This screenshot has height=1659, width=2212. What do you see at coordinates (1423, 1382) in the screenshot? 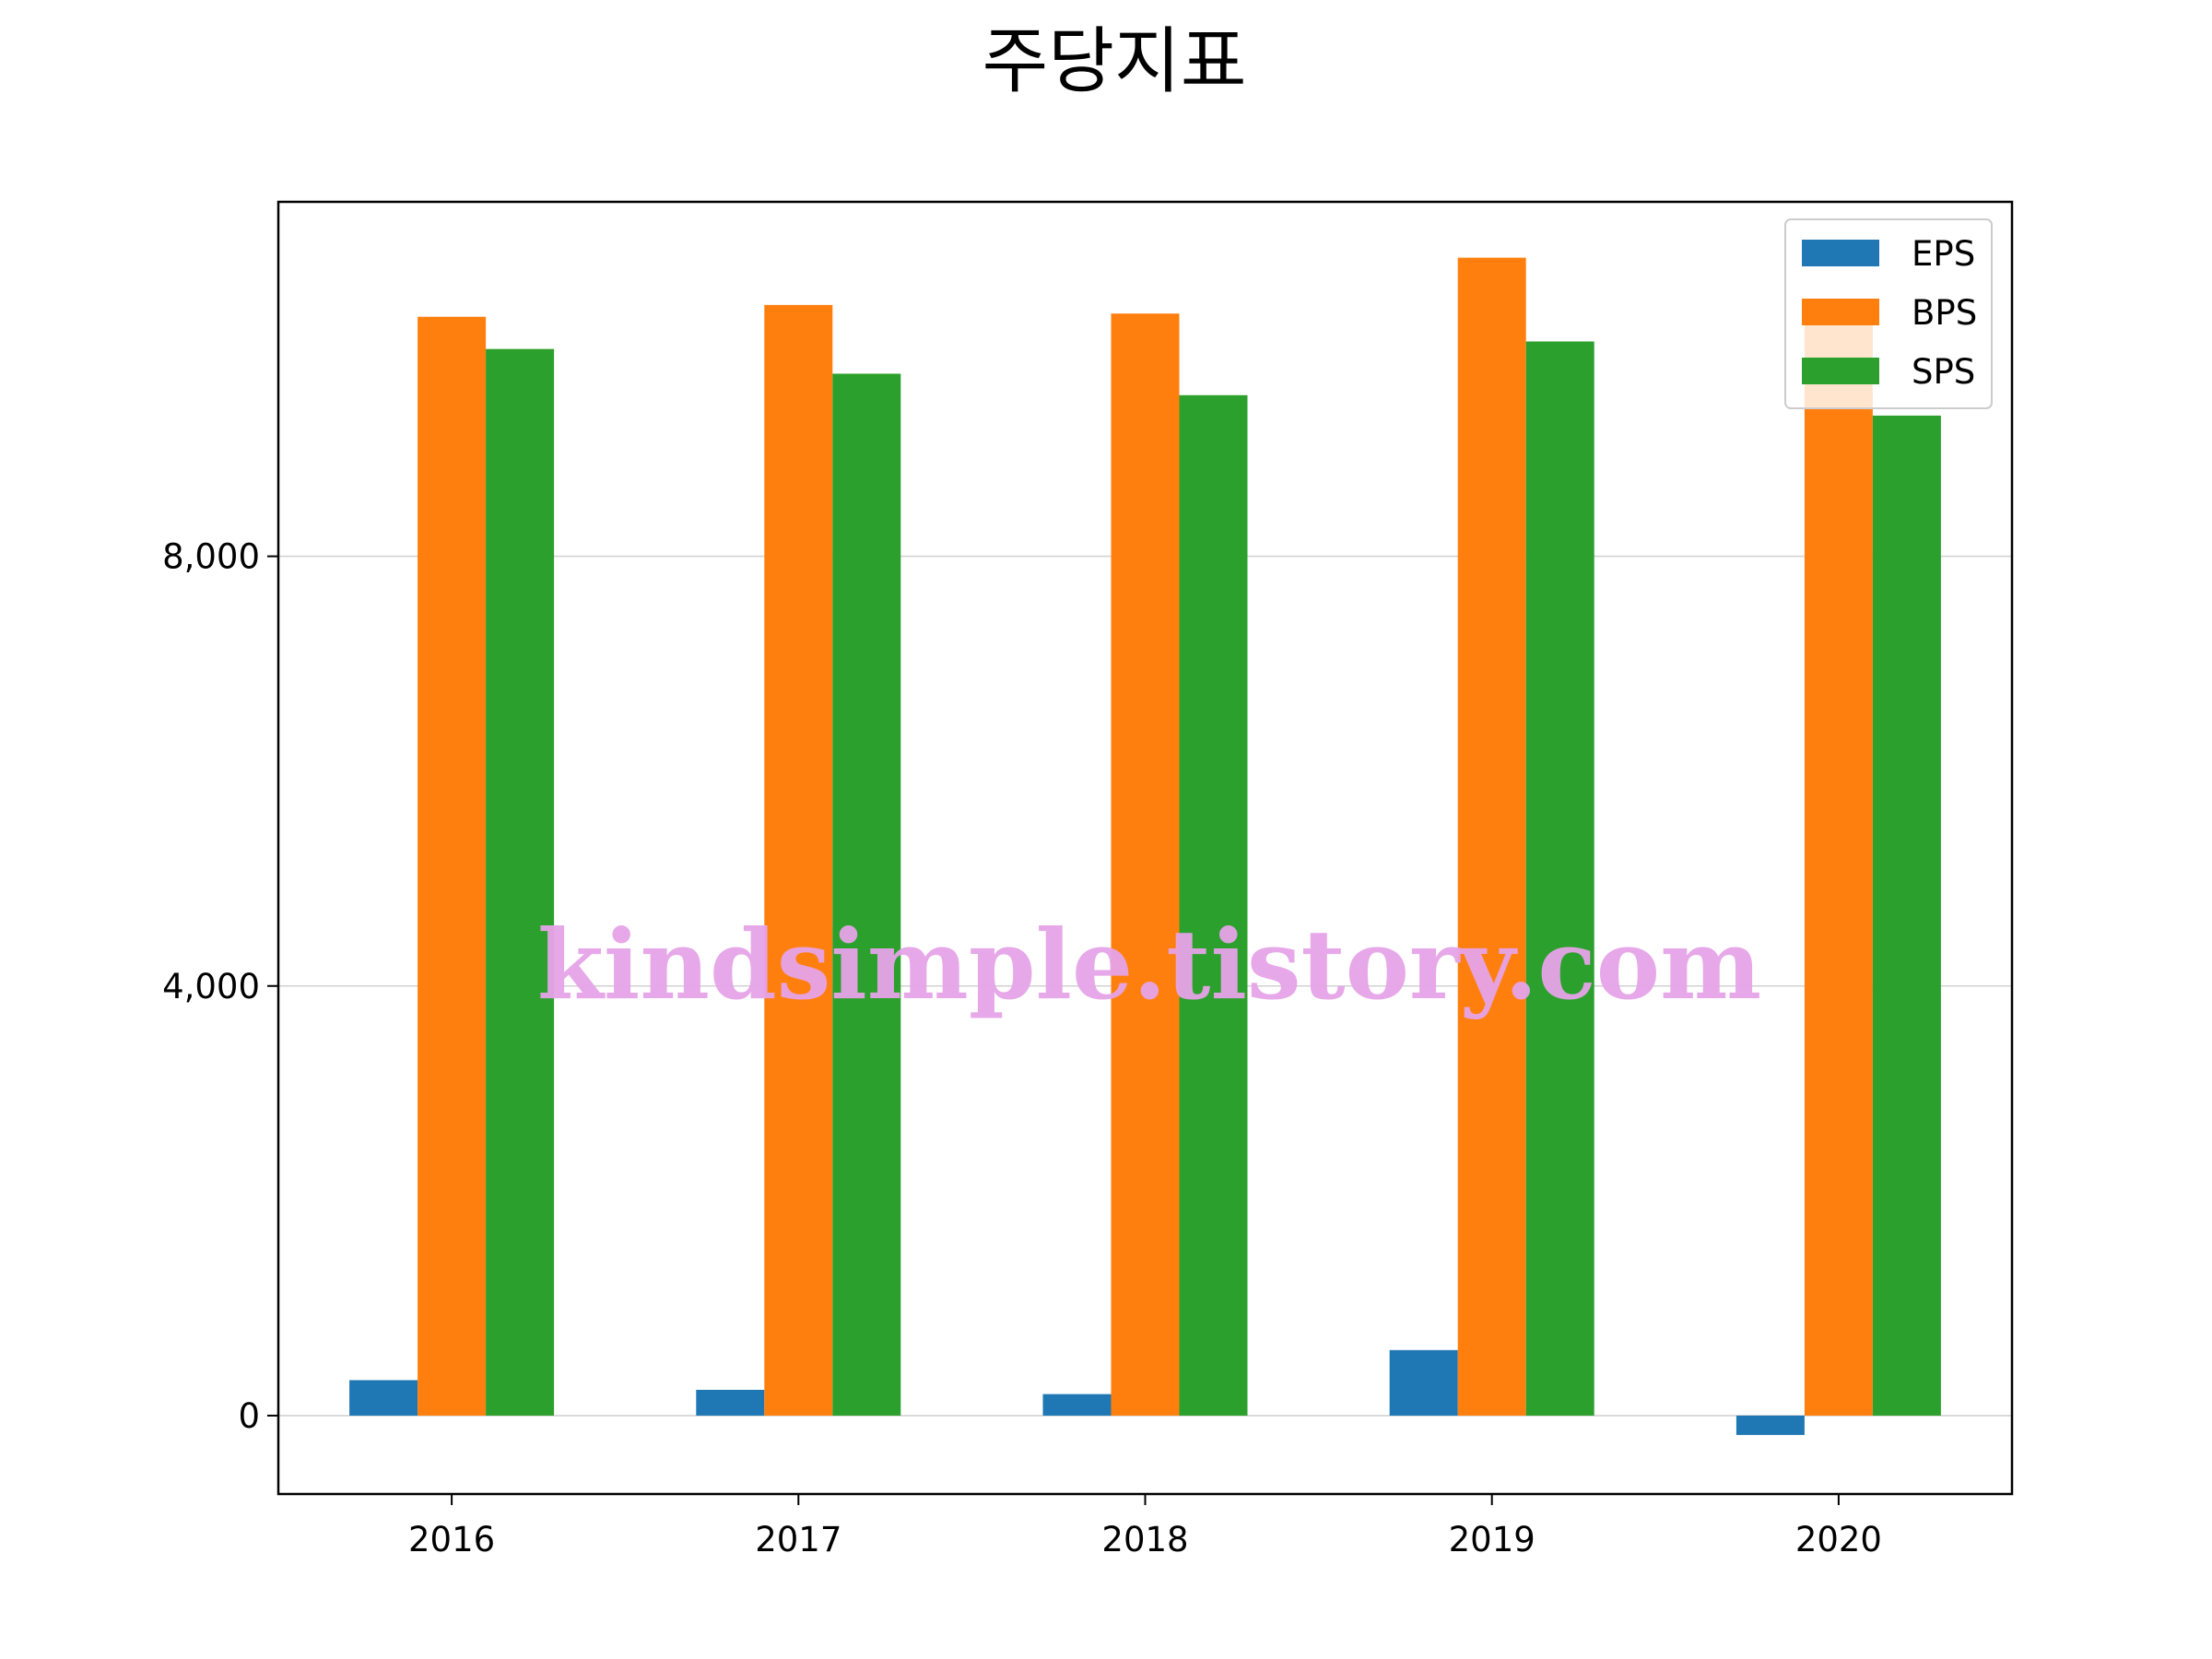
I see `bar-eps-2019` at bounding box center [1423, 1382].